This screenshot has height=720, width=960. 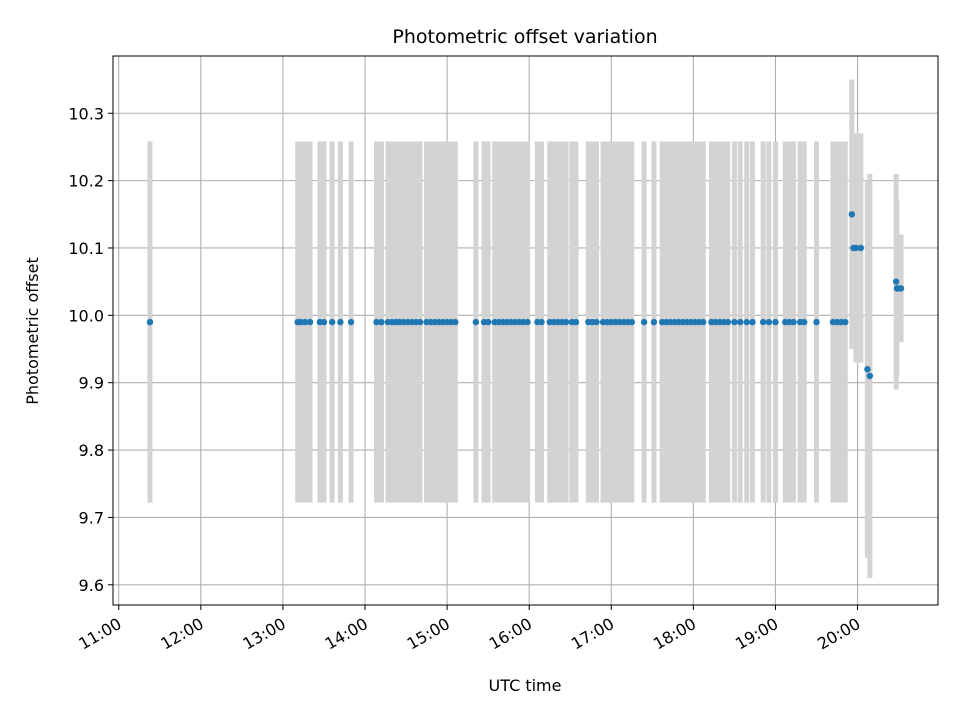 I want to click on y-tick-label: 9.6, so click(x=91, y=585).